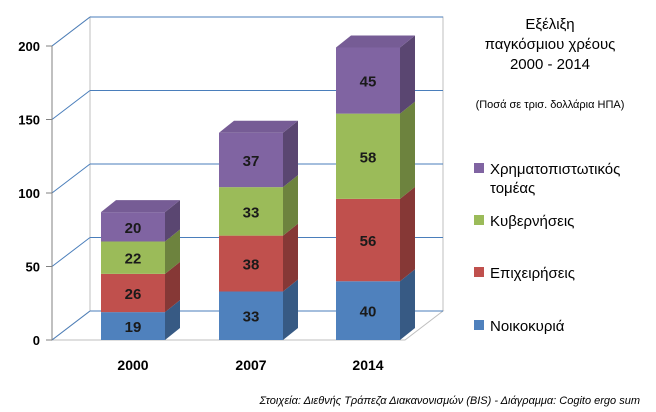 This screenshot has height=412, width=656. I want to click on title-line: παγκόσμιου χρέους, so click(550, 44).